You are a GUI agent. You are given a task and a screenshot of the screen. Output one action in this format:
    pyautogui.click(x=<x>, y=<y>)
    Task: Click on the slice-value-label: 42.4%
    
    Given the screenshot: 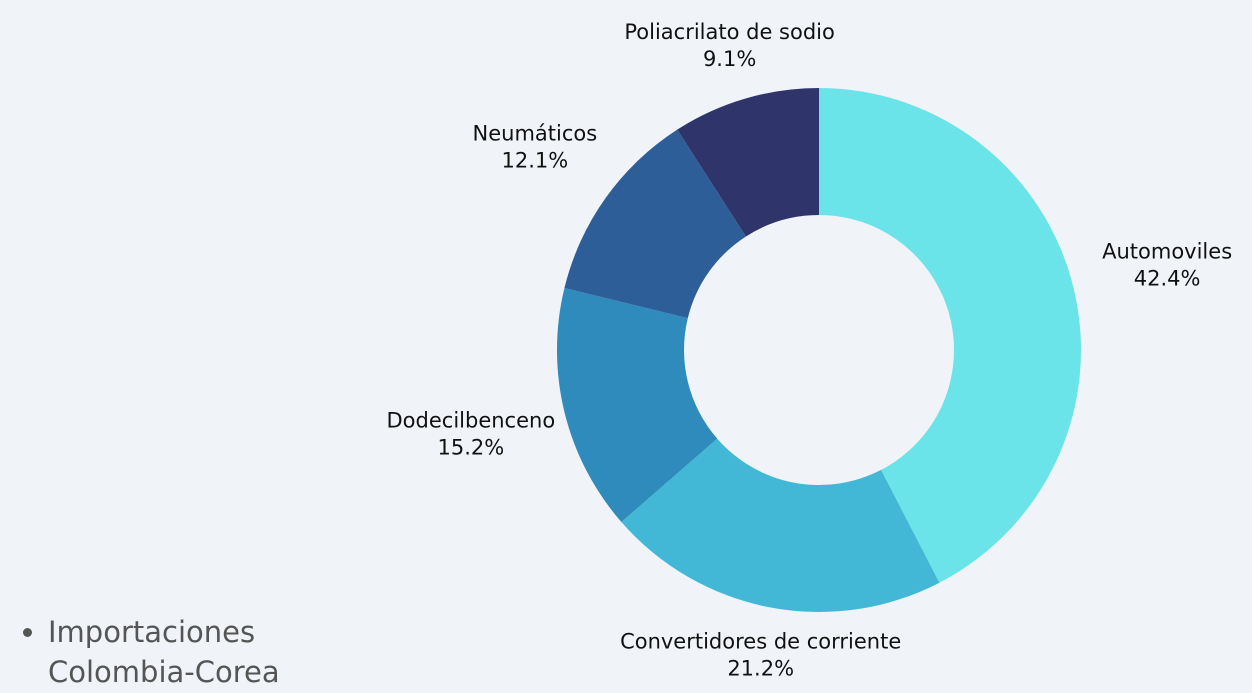 What is the action you would take?
    pyautogui.click(x=1167, y=278)
    